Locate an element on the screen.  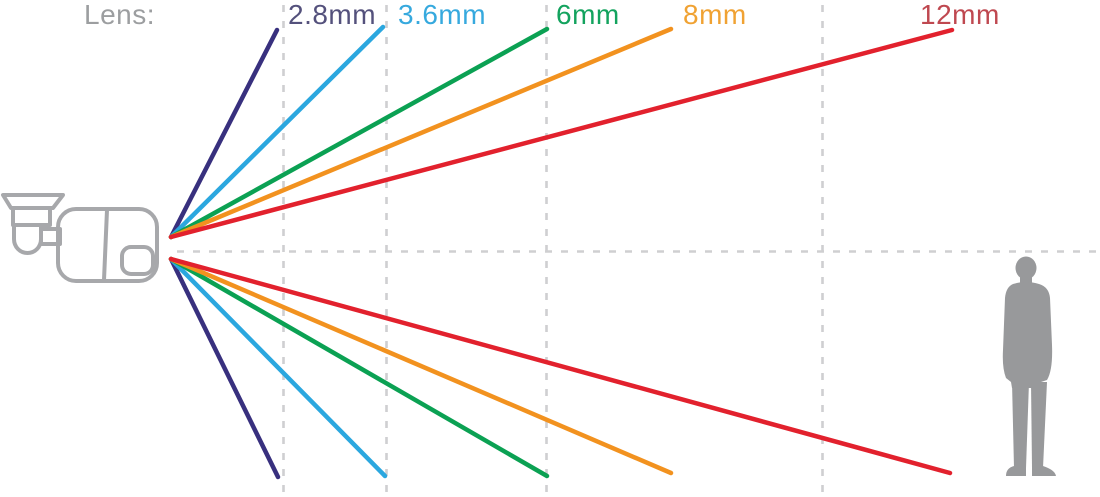
security-camera-icon is located at coordinates (80, 238).